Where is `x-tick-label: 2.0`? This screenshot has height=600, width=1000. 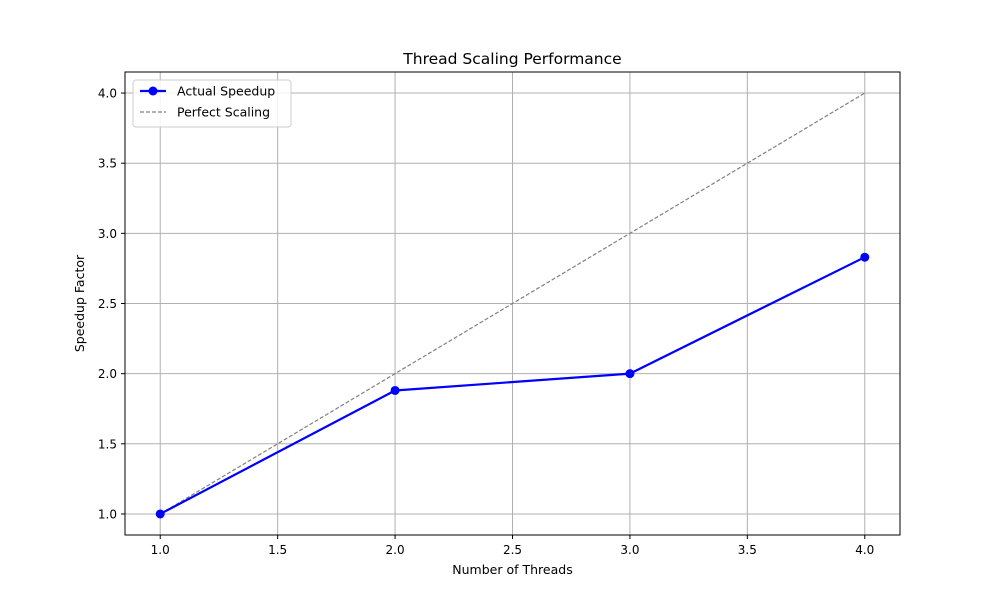 x-tick-label: 2.0 is located at coordinates (395, 550).